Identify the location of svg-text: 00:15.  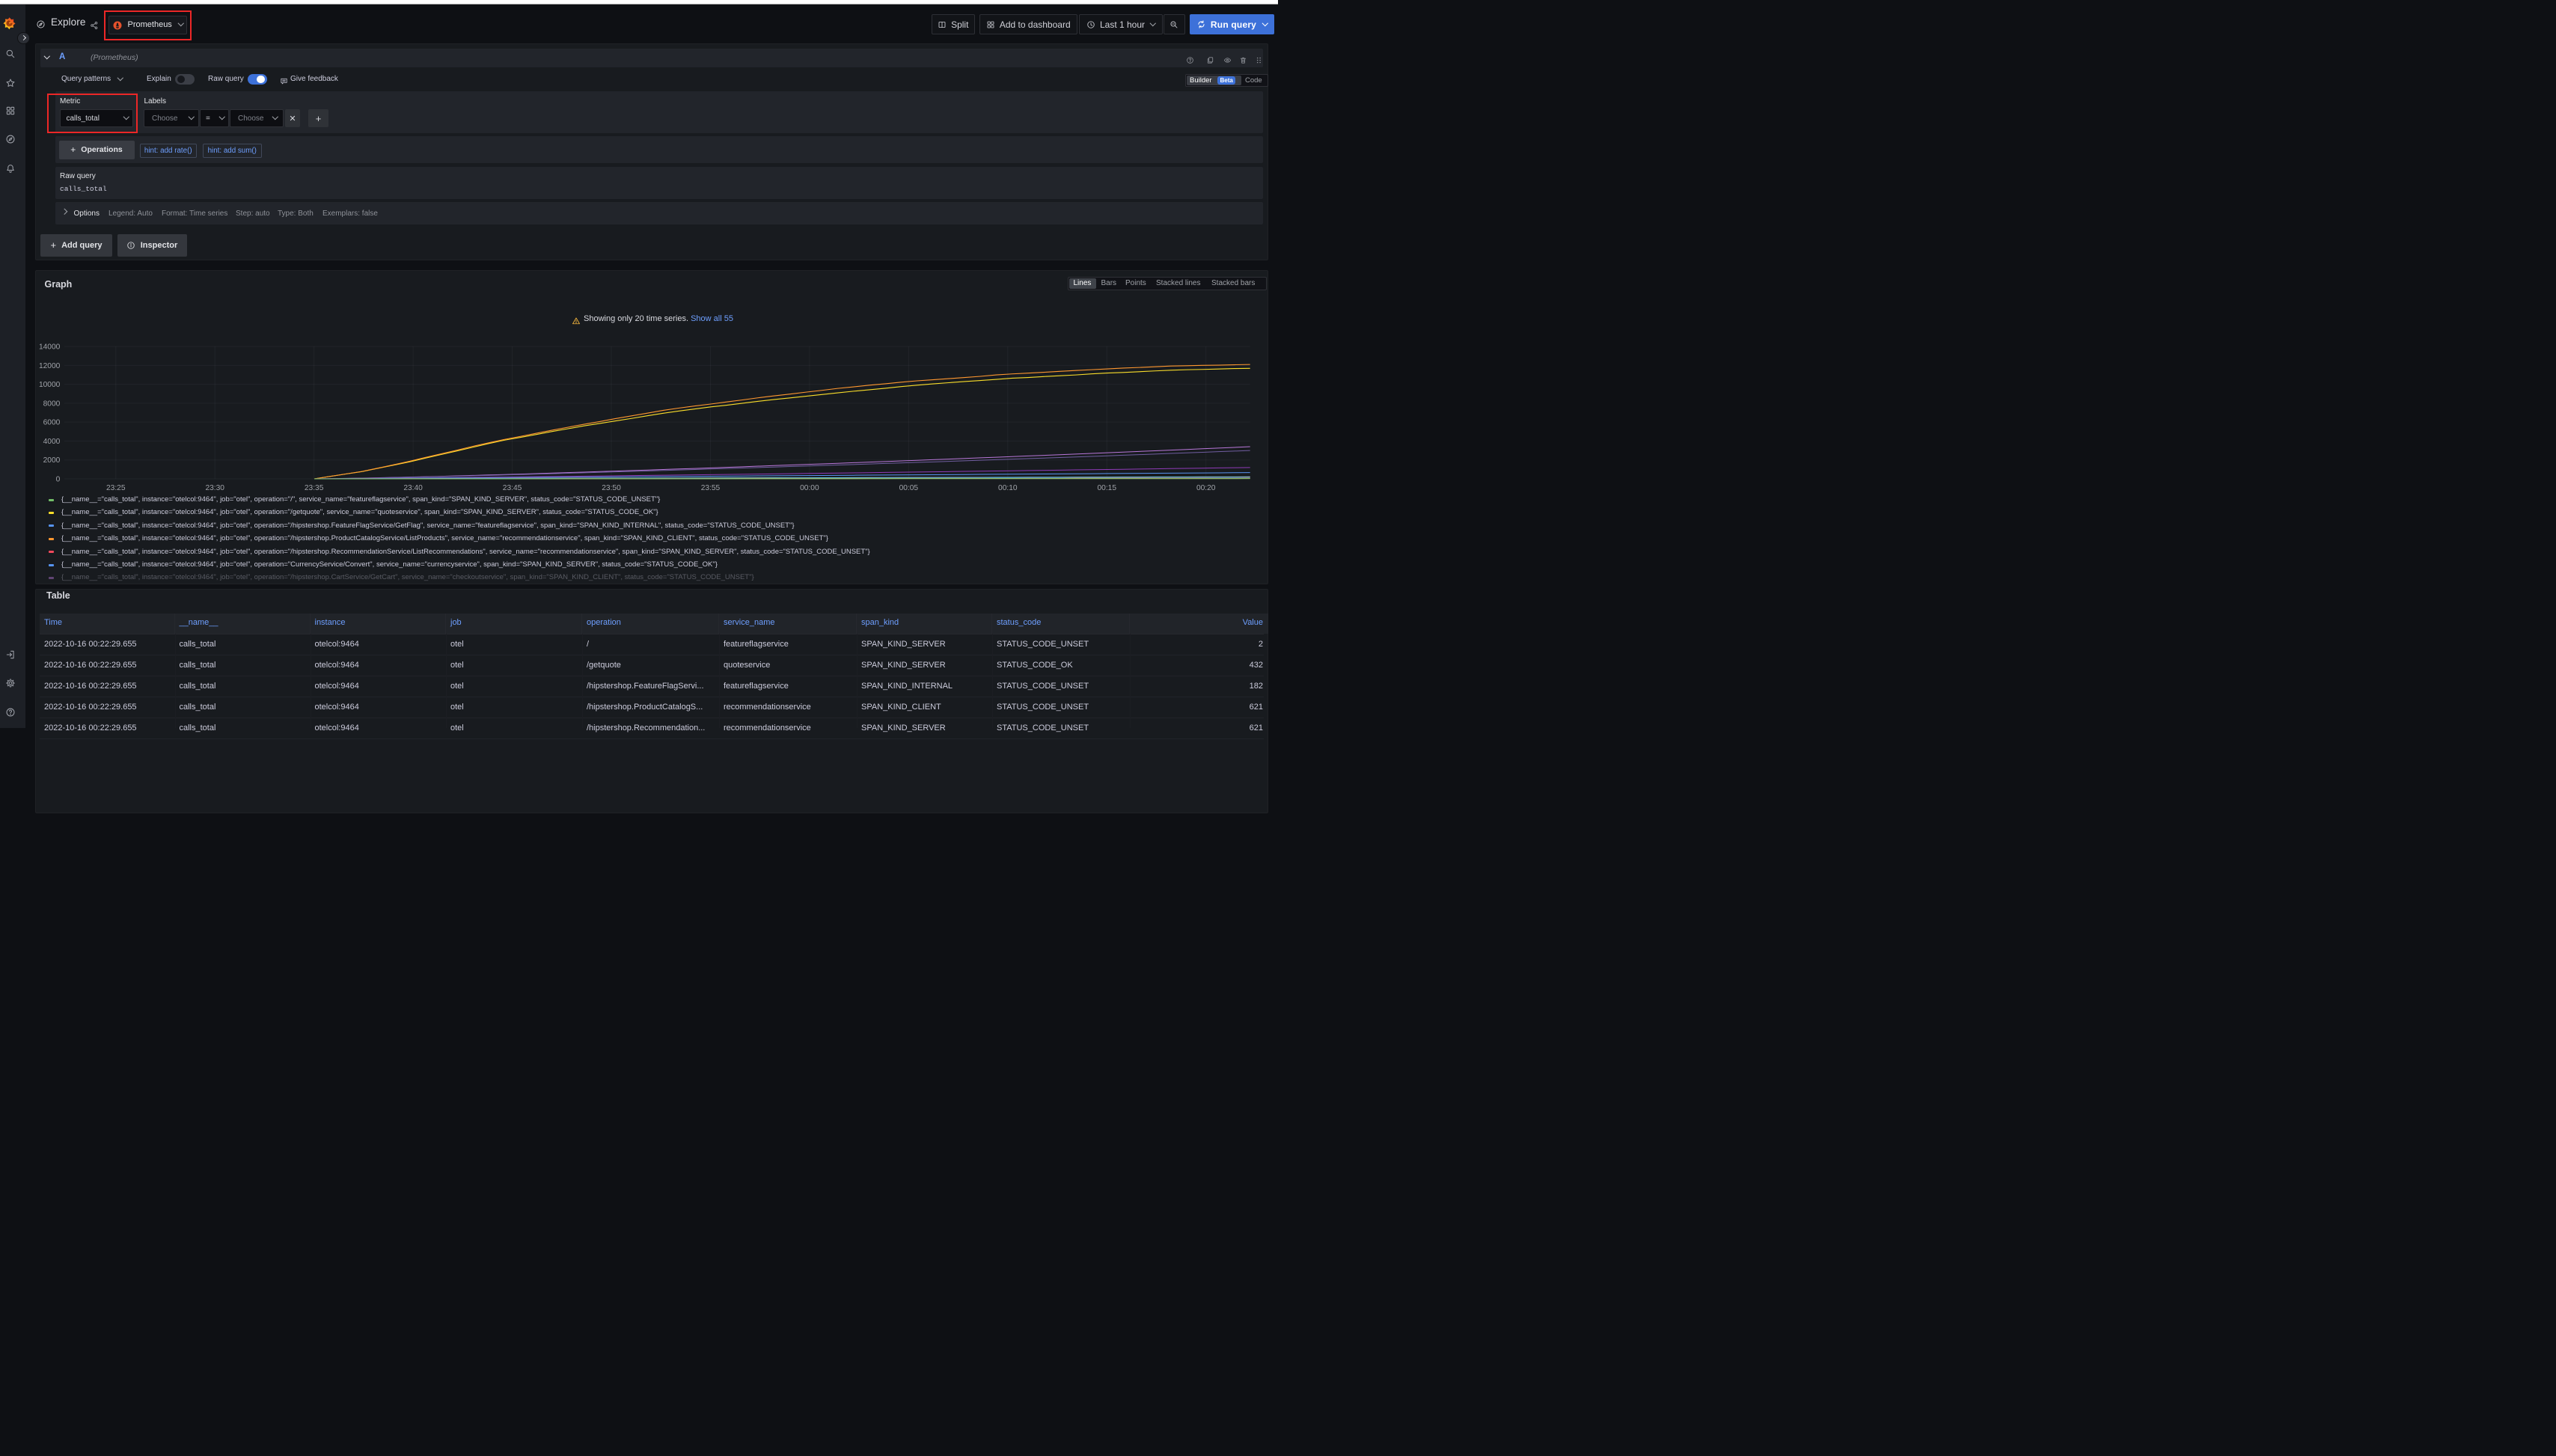
(1107, 488).